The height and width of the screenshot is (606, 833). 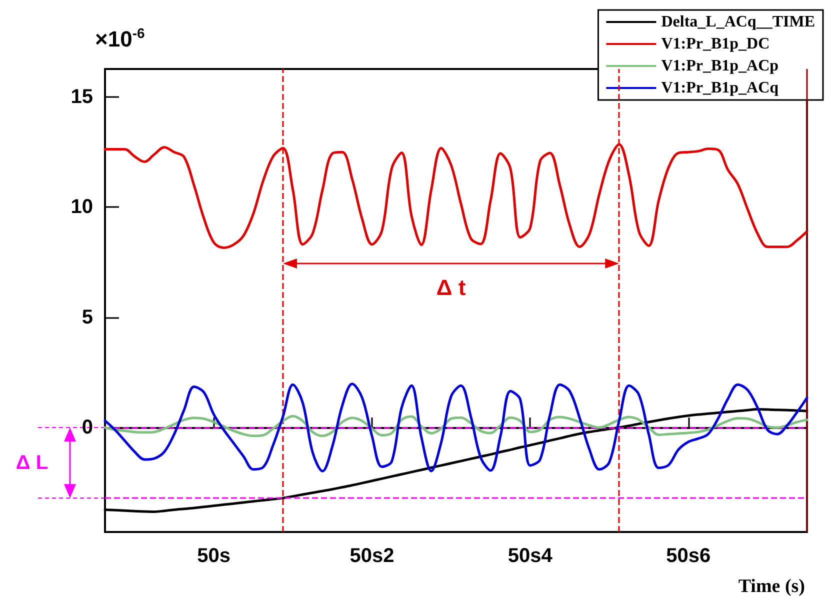 What do you see at coordinates (87, 317) in the screenshot?
I see `y-tick-label: 5` at bounding box center [87, 317].